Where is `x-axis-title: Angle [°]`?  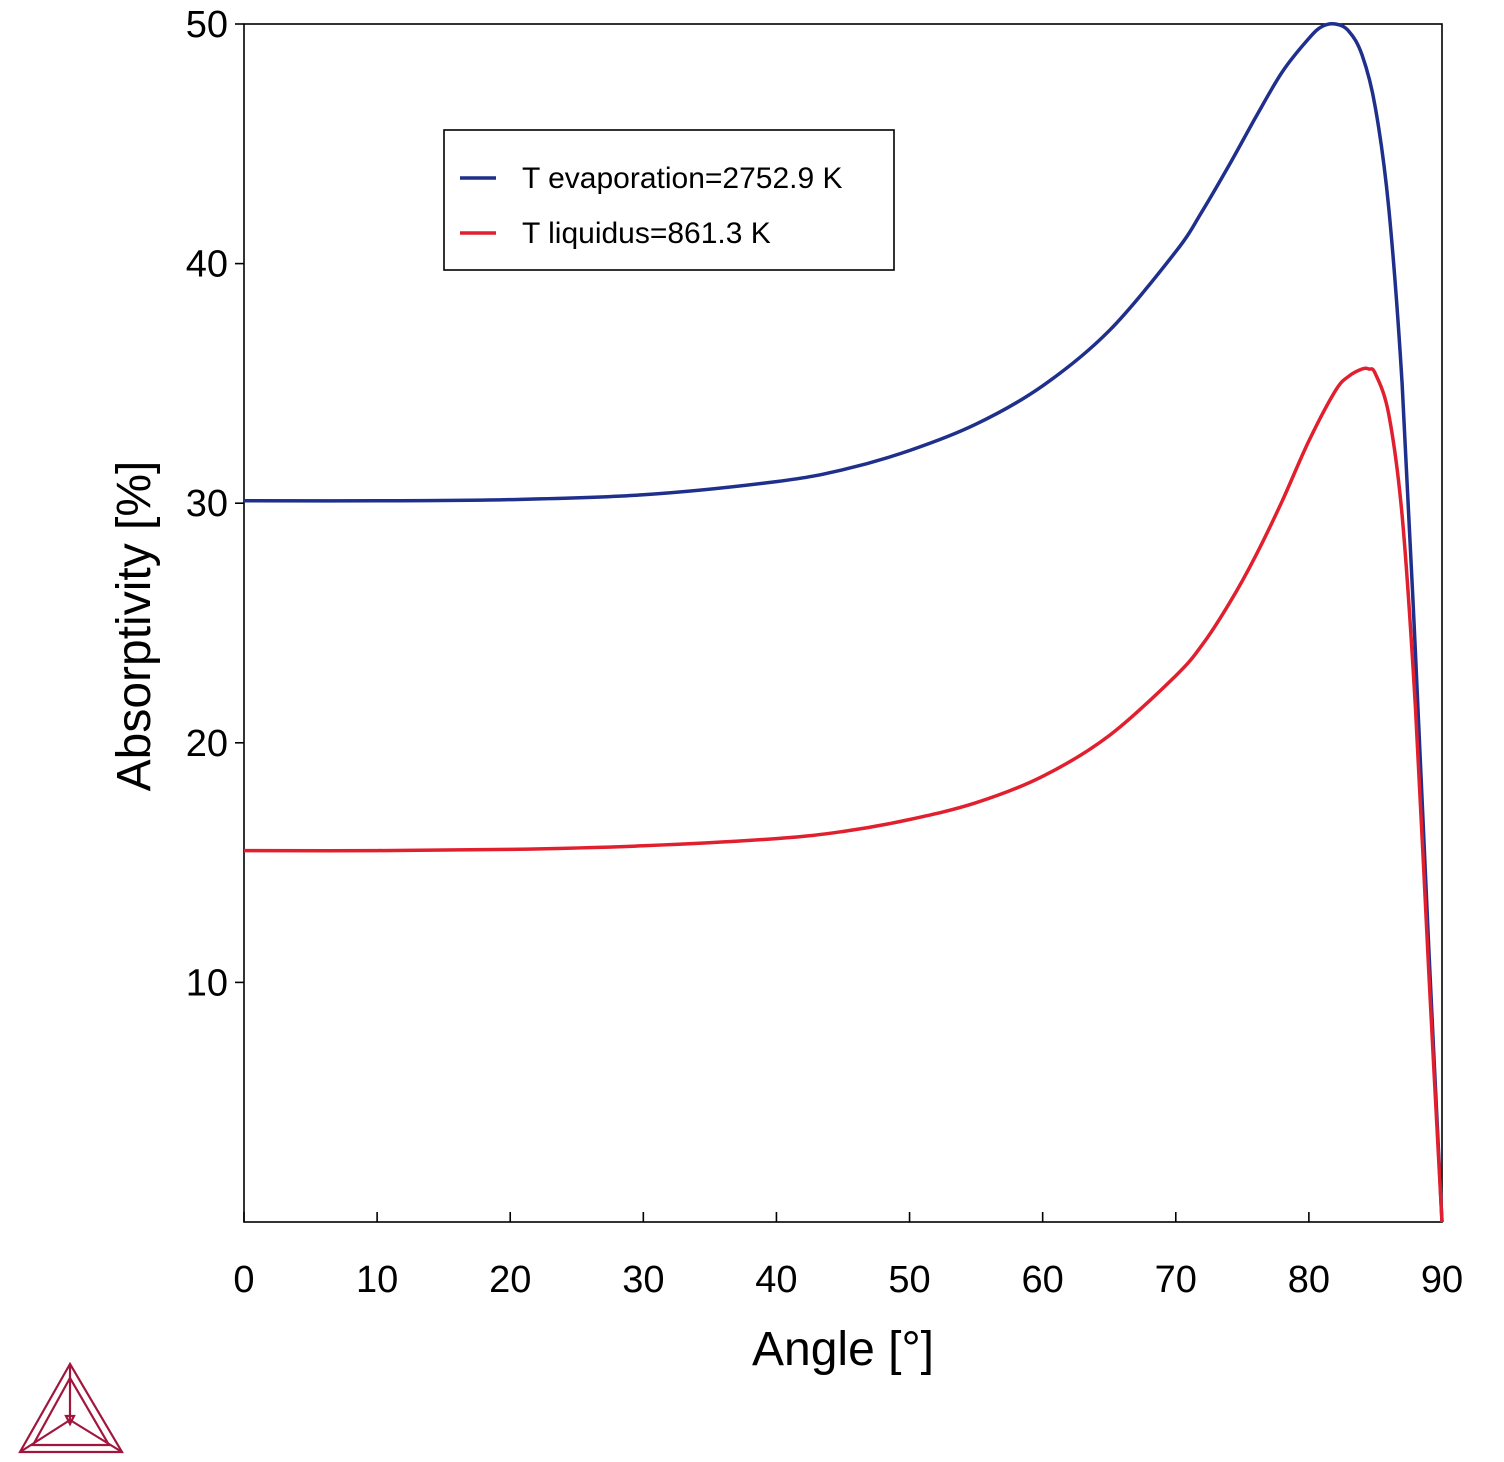
x-axis-title: Angle [°] is located at coordinates (843, 1349).